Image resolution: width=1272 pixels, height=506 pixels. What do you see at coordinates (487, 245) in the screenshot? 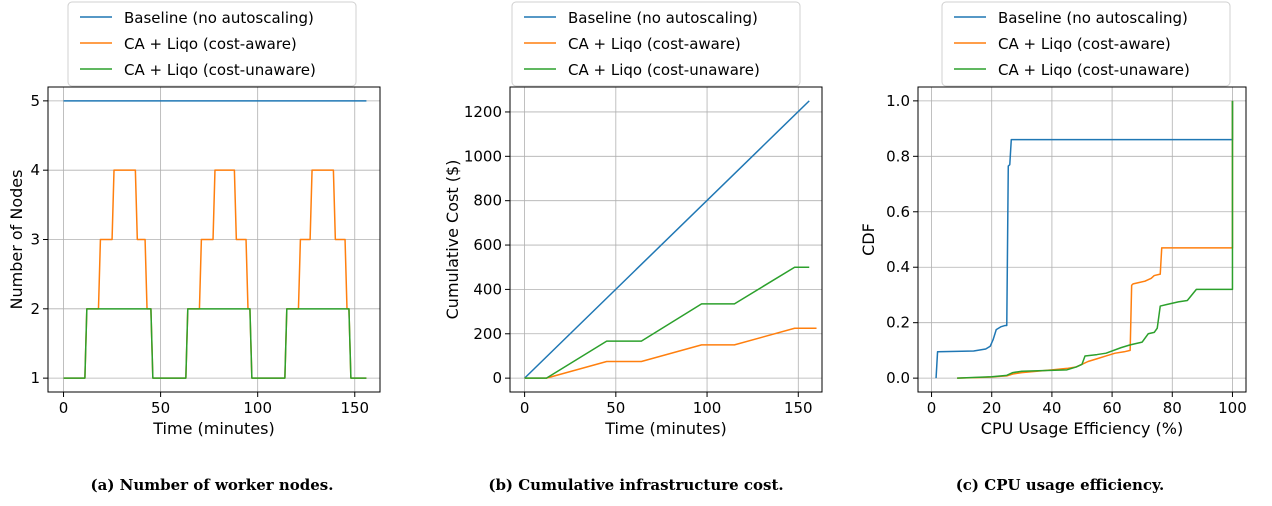
I see `y-tick-label: 600` at bounding box center [487, 245].